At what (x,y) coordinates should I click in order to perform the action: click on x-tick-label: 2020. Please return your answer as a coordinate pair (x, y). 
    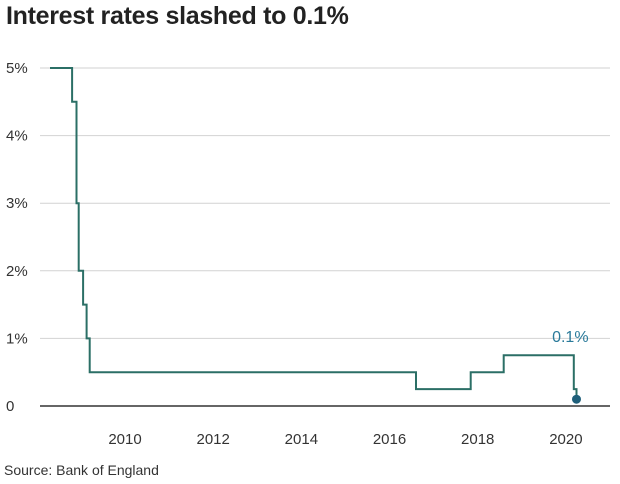
    Looking at the image, I should click on (565, 439).